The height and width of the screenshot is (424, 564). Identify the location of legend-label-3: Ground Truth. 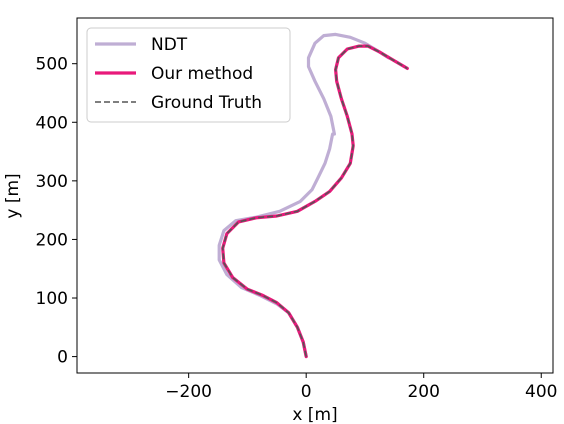
(206, 103).